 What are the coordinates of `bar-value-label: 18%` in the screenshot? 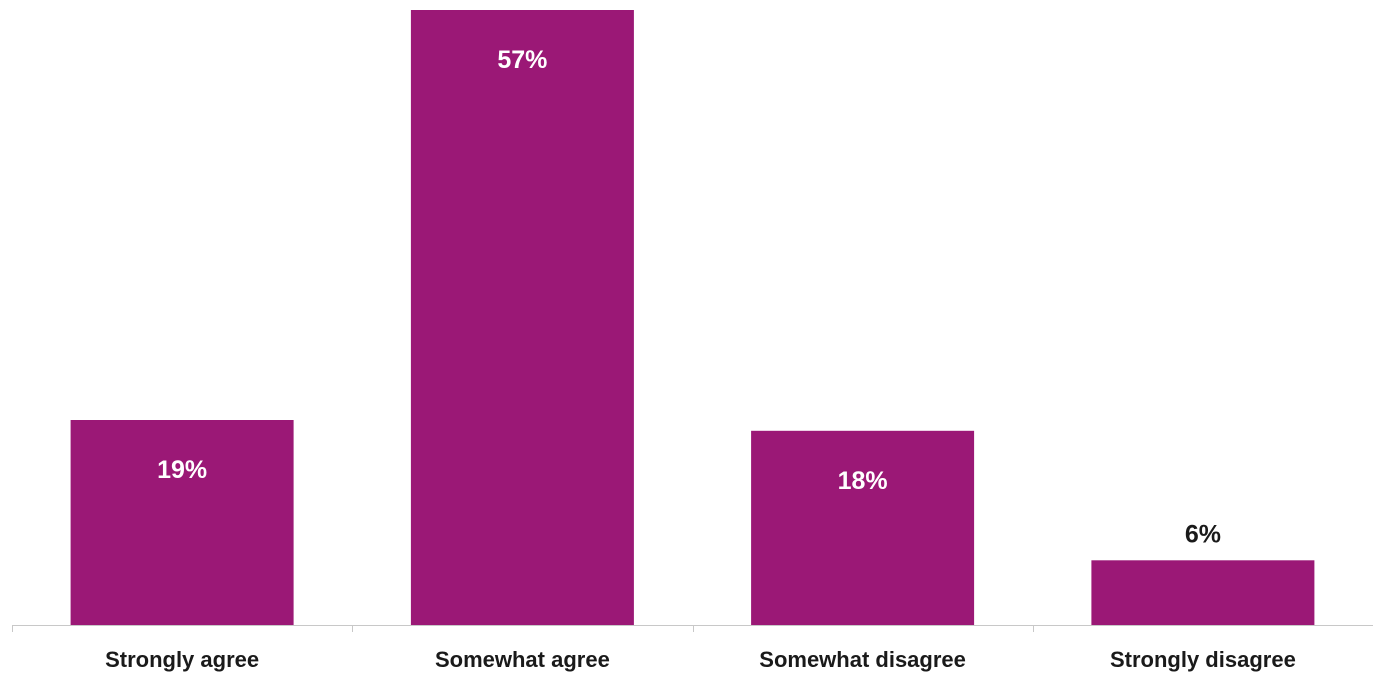 It's located at (863, 481).